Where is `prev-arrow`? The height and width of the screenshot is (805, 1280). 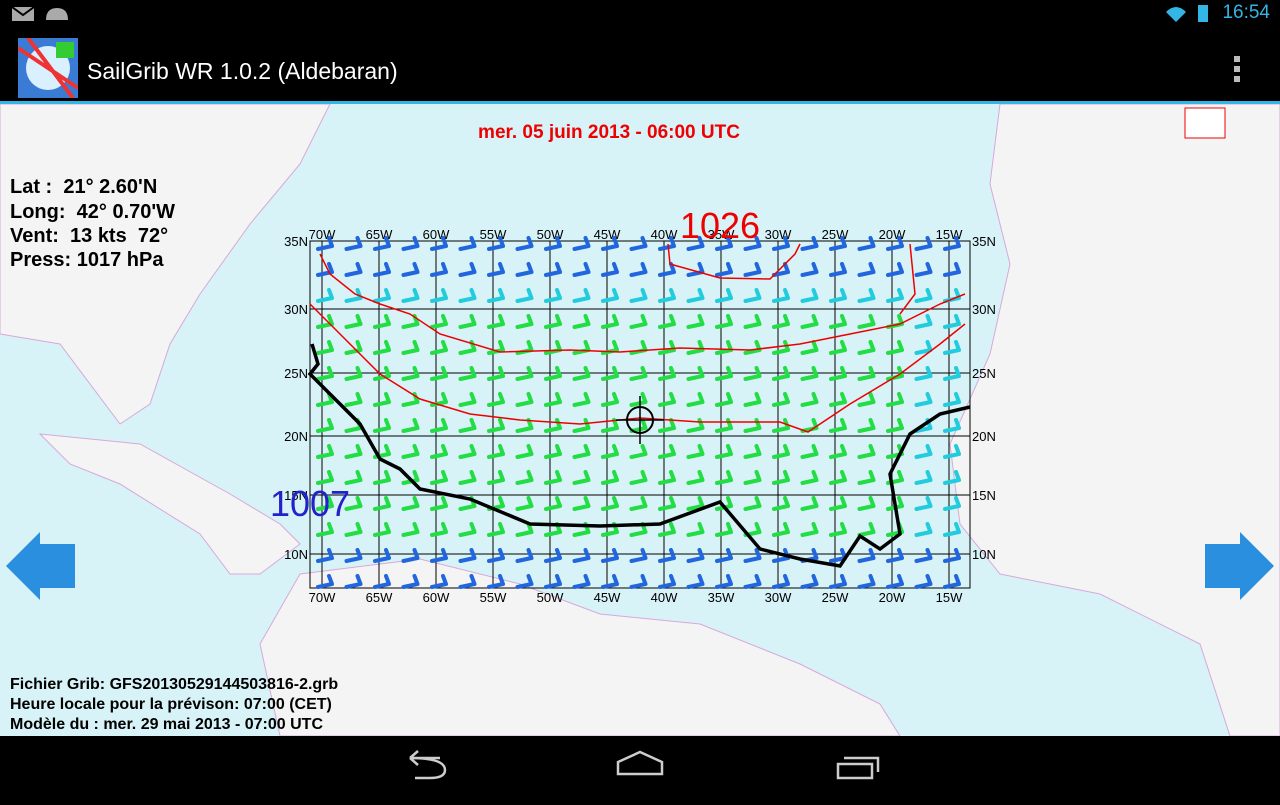 prev-arrow is located at coordinates (40, 566).